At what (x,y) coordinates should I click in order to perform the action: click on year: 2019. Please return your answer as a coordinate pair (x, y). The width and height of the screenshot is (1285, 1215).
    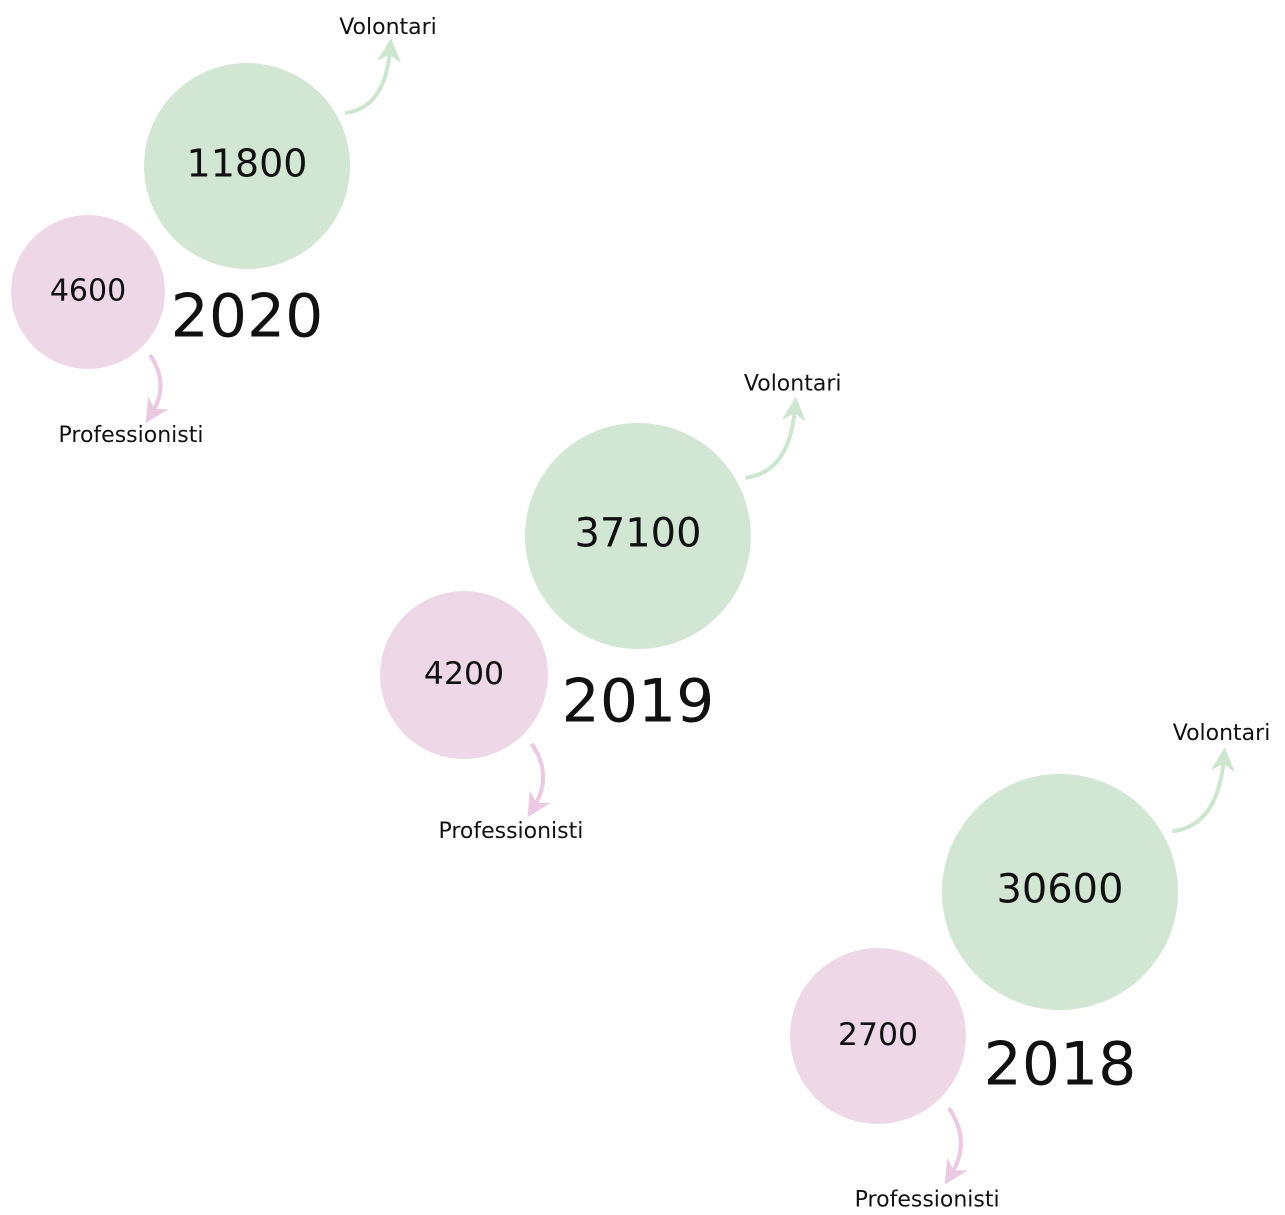
    Looking at the image, I should click on (638, 702).